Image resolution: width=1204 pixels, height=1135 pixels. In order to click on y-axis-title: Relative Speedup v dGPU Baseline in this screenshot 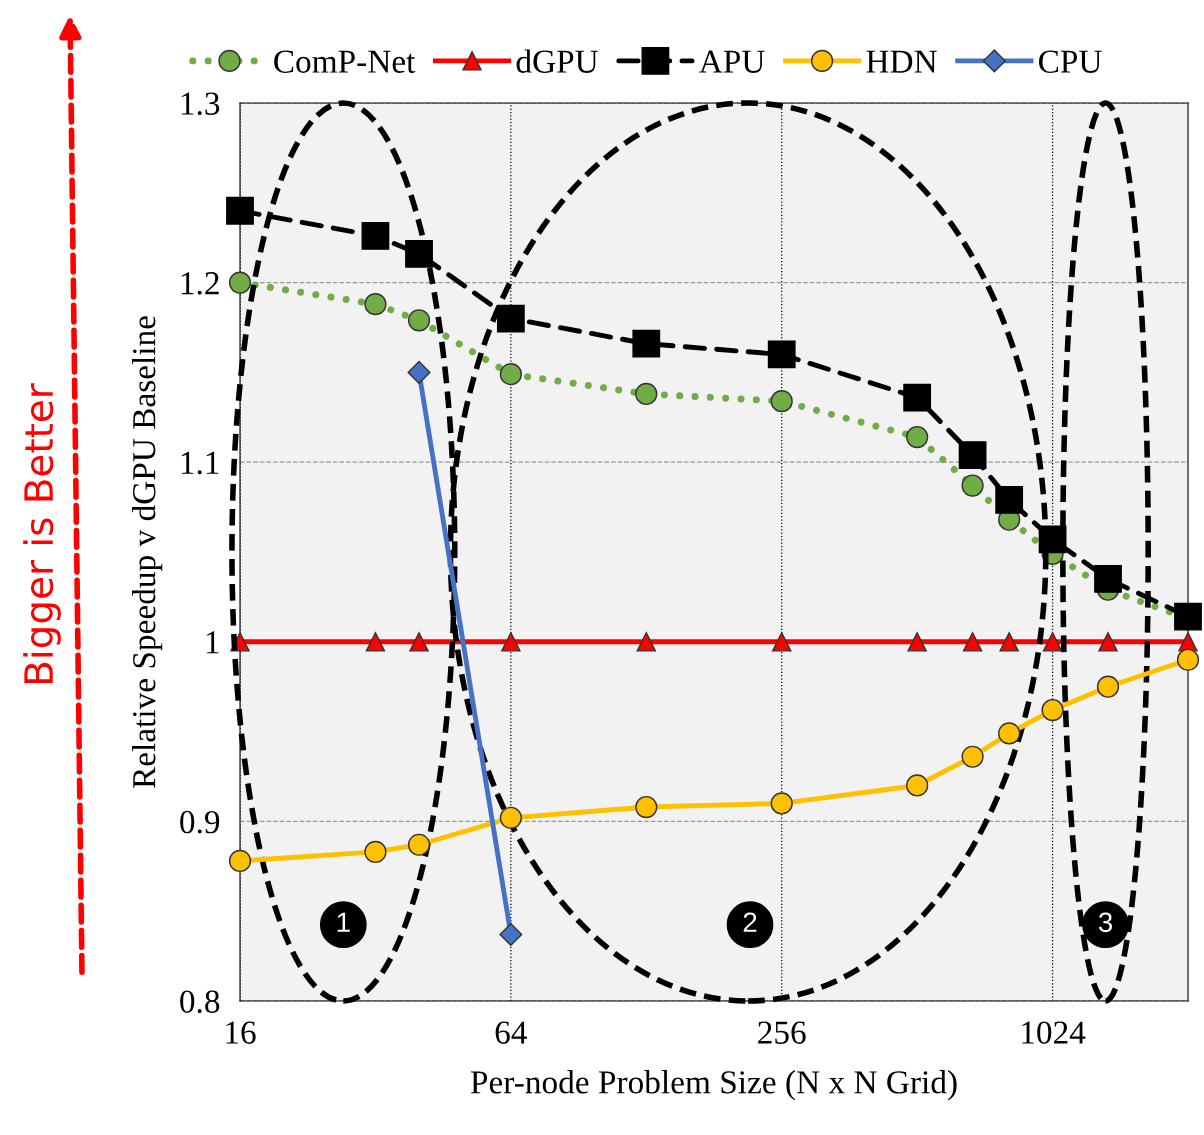, I will do `click(147, 552)`.